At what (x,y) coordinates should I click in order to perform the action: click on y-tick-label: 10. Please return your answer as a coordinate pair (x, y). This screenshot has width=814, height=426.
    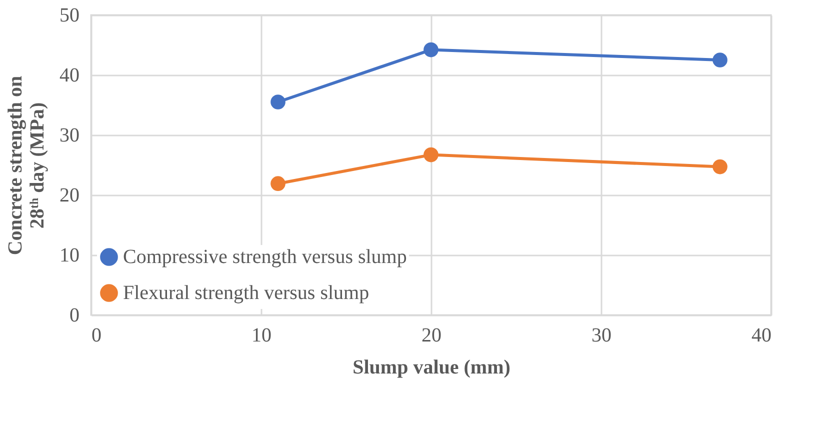
    Looking at the image, I should click on (70, 255).